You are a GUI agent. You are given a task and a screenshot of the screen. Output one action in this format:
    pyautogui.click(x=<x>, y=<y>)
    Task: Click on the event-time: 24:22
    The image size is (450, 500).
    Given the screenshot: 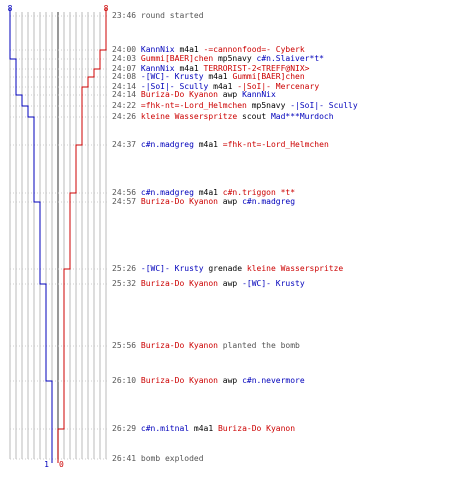 What is the action you would take?
    pyautogui.click(x=126, y=105)
    